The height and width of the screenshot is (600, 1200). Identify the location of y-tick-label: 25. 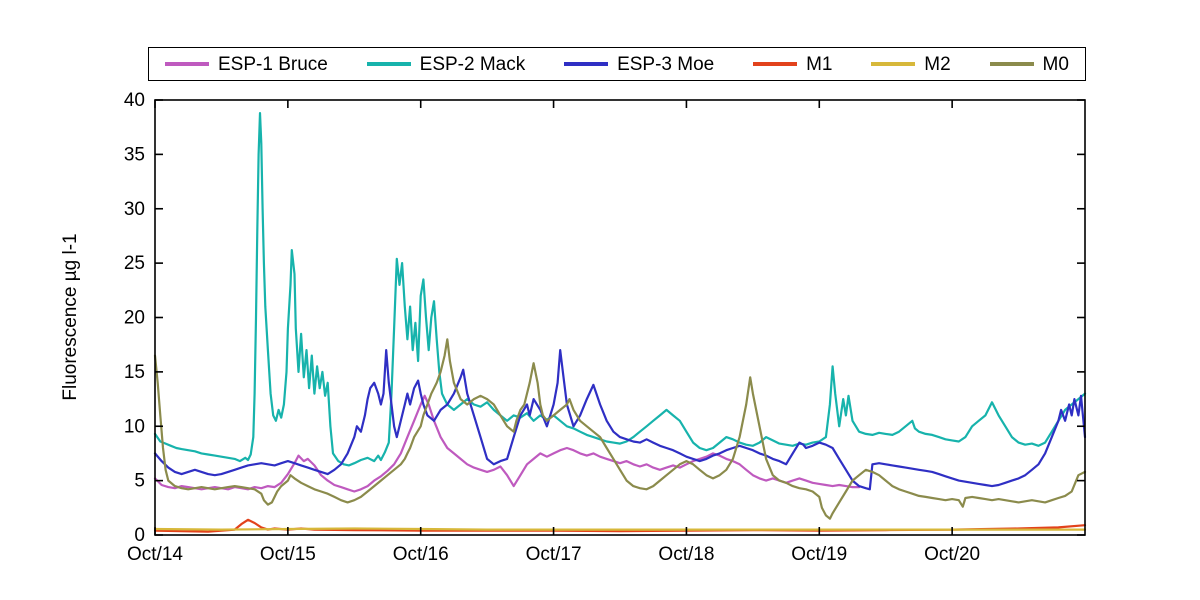
(134, 263).